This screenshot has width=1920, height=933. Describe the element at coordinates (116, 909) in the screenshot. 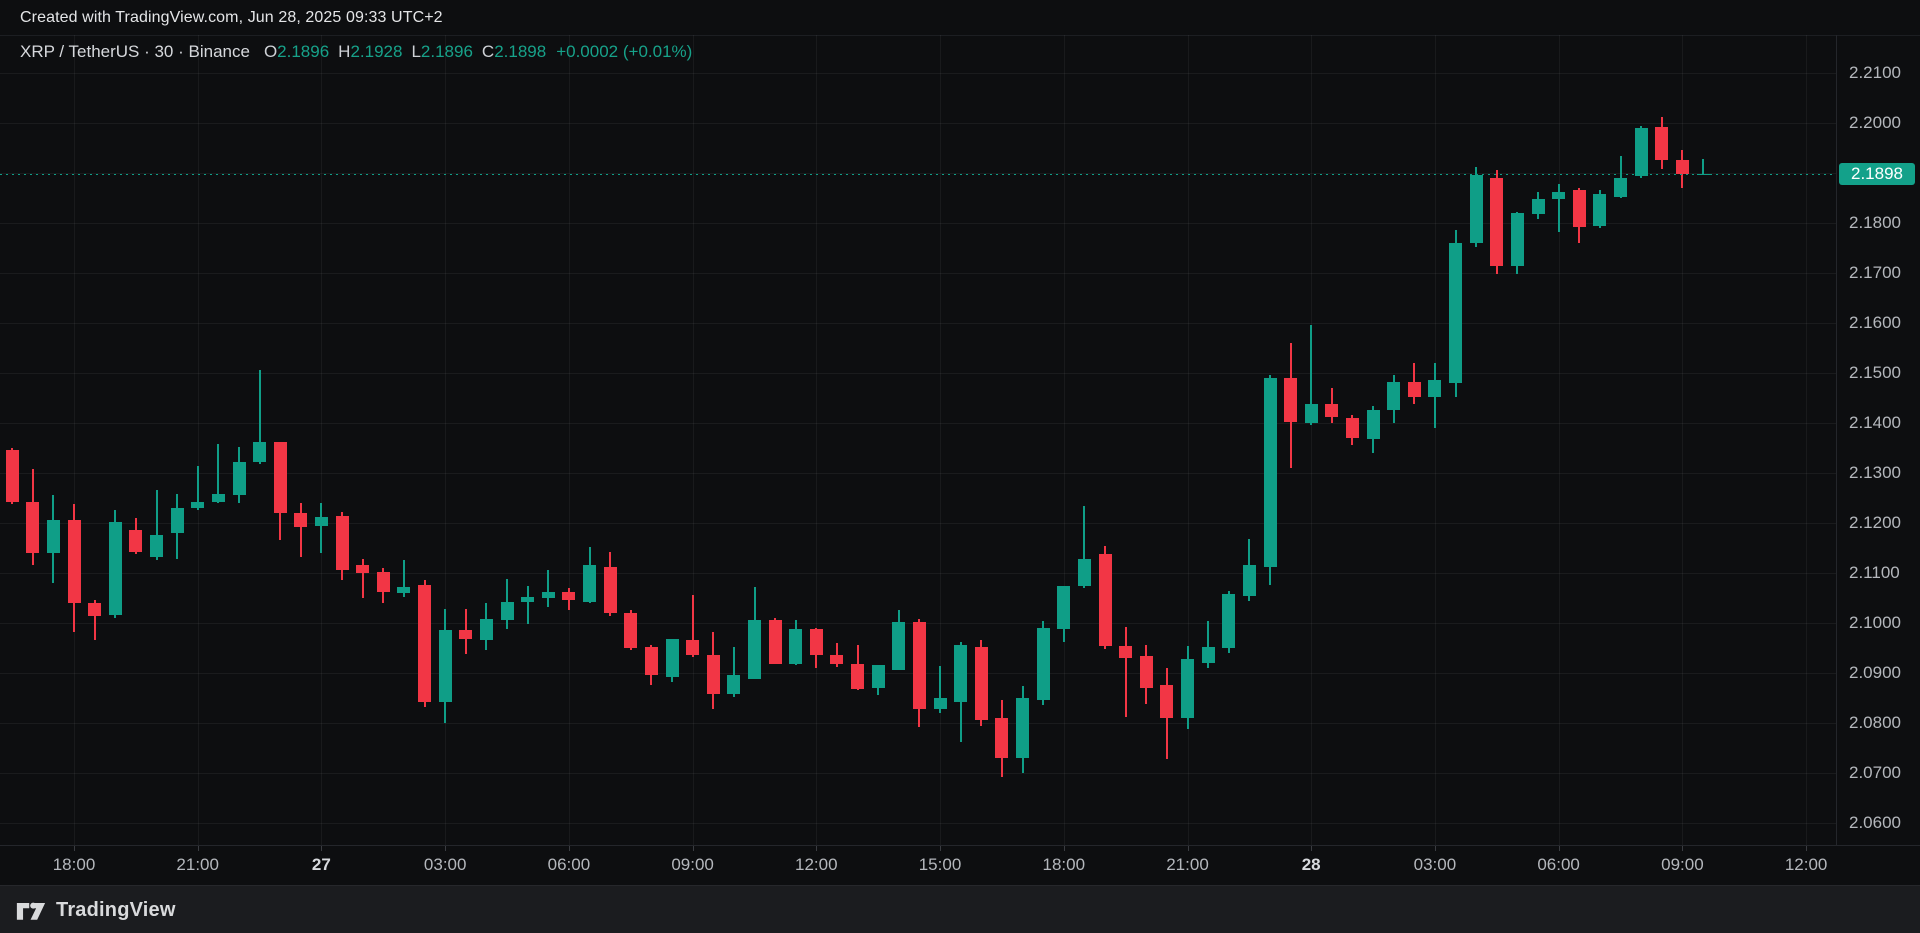

I see `brand-name: TradingView` at that location.